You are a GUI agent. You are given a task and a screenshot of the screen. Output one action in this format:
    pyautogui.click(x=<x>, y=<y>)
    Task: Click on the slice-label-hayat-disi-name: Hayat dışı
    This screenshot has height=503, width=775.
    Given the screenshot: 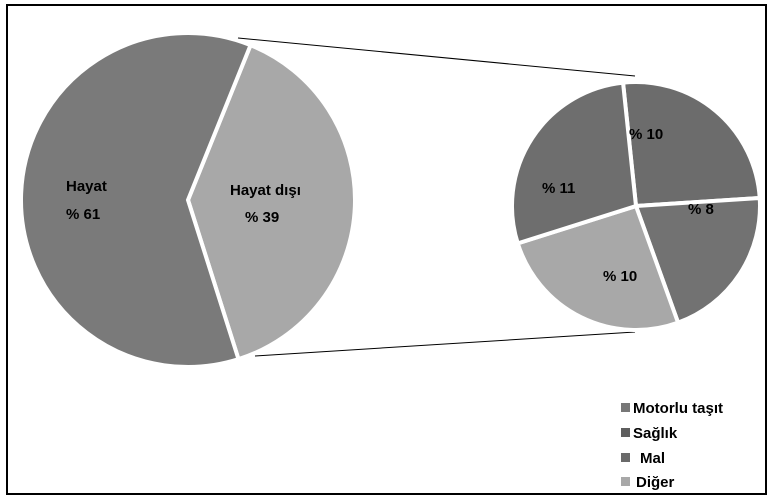 What is the action you would take?
    pyautogui.click(x=265, y=190)
    